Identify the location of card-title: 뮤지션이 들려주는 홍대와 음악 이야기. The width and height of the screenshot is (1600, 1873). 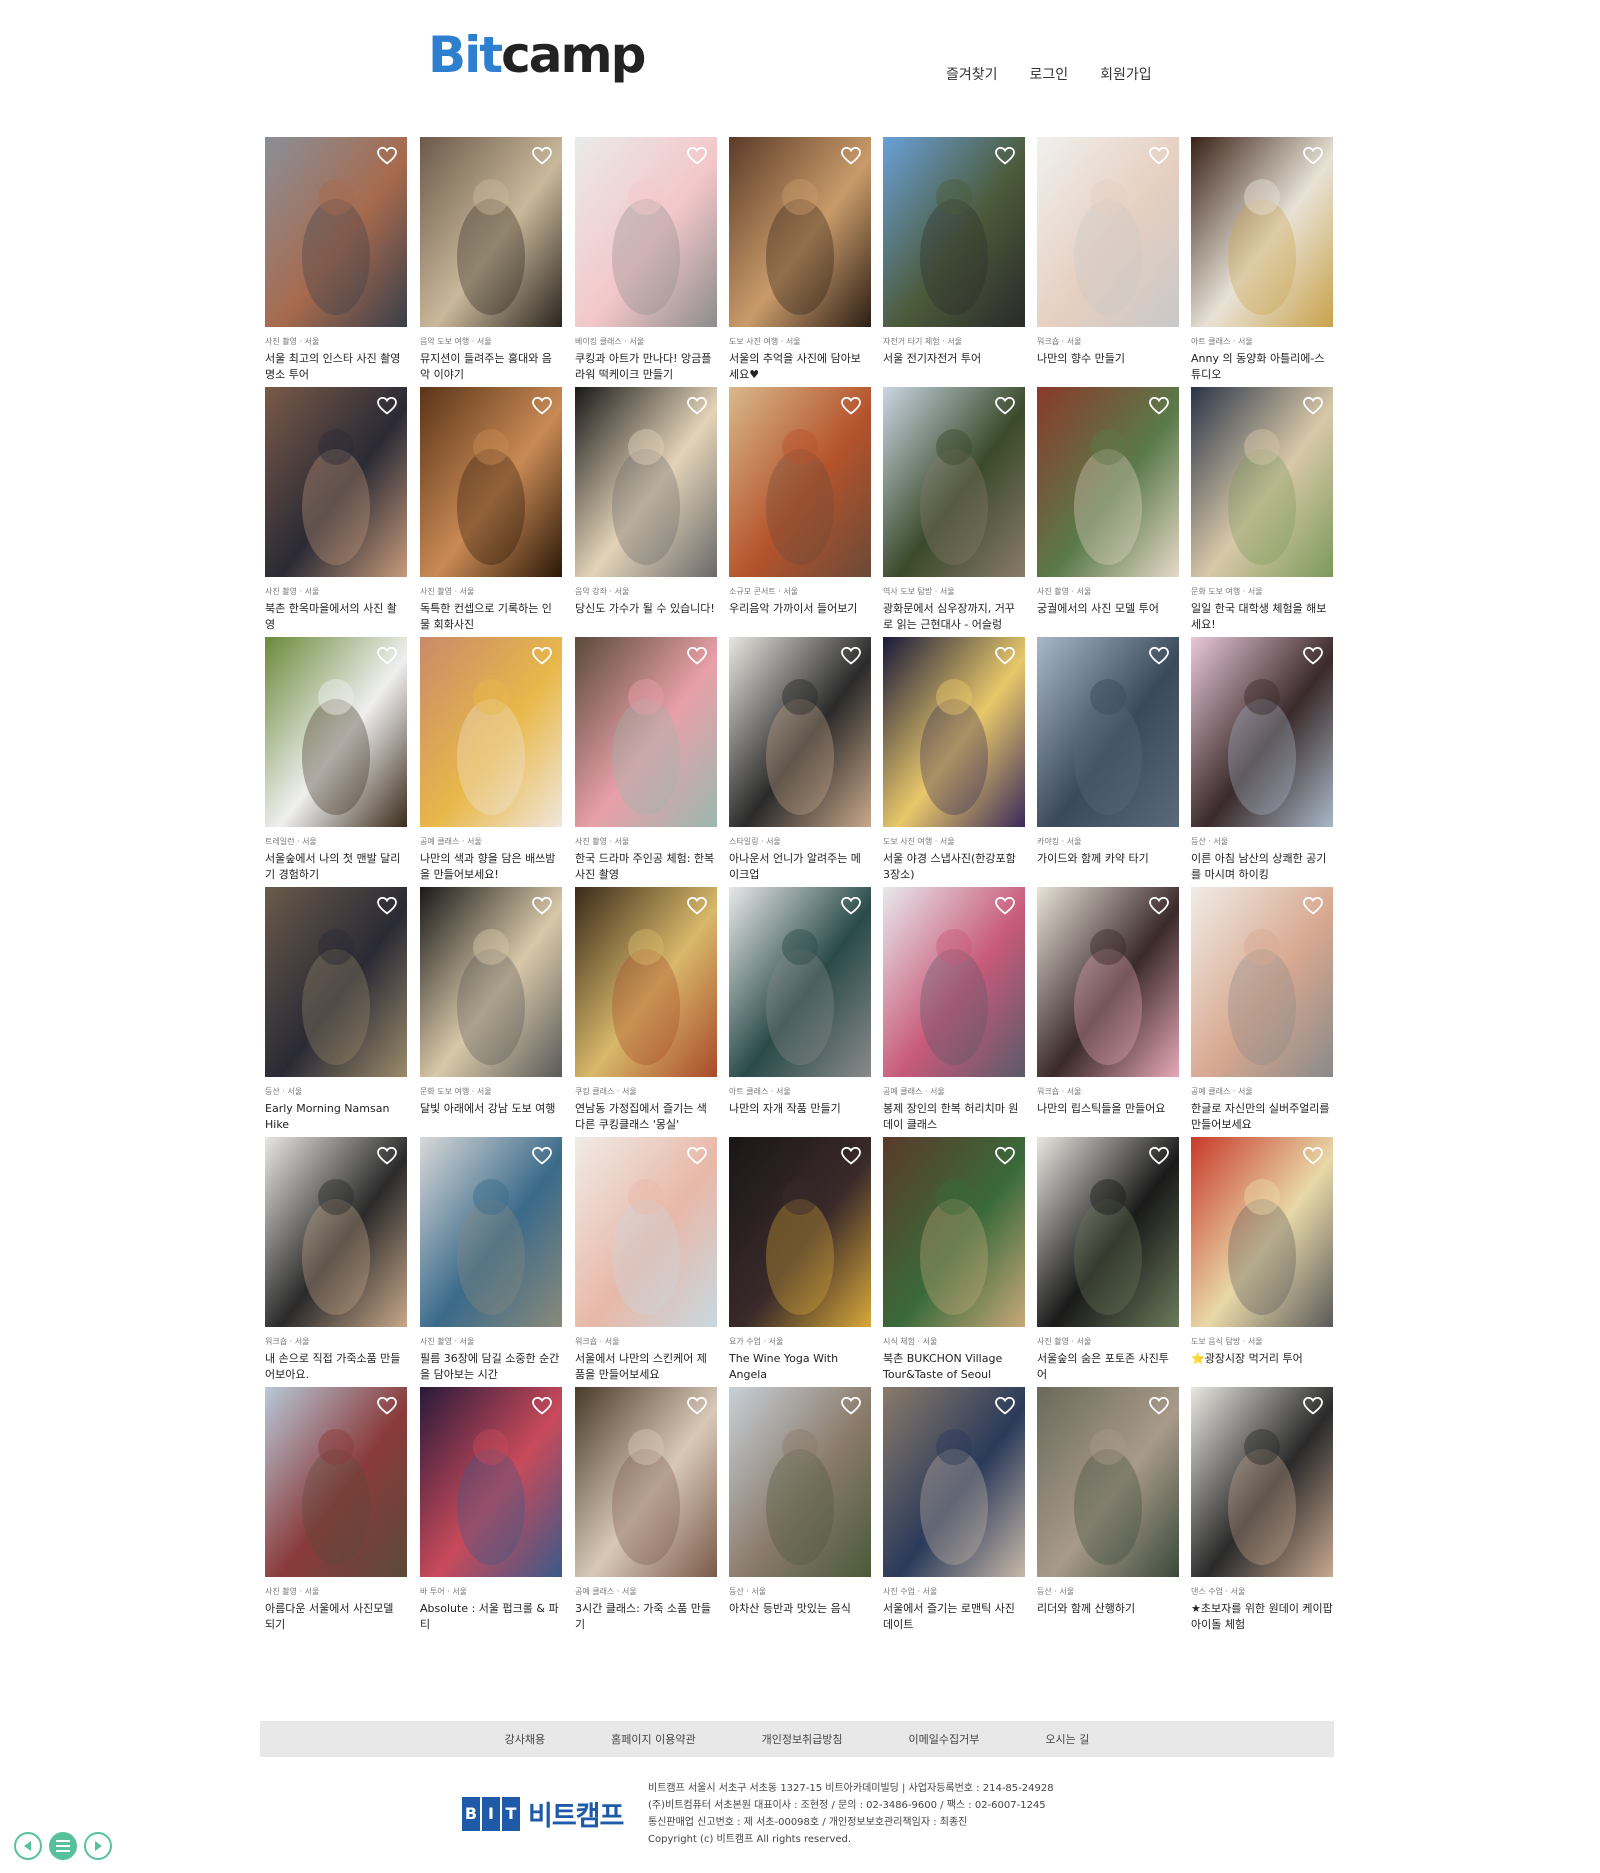
(486, 366).